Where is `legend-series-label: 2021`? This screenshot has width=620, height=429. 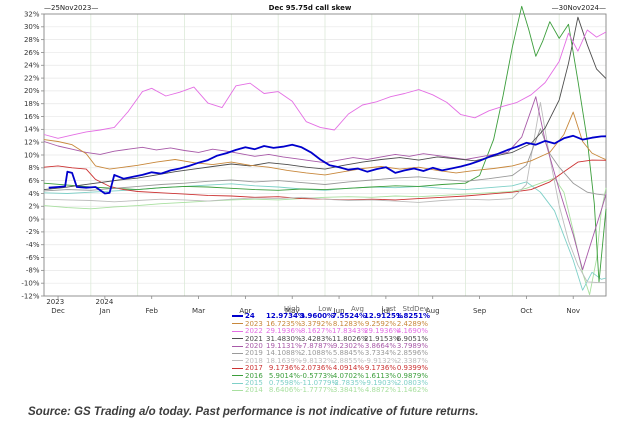
legend-series-label: 2021 is located at coordinates (249, 339).